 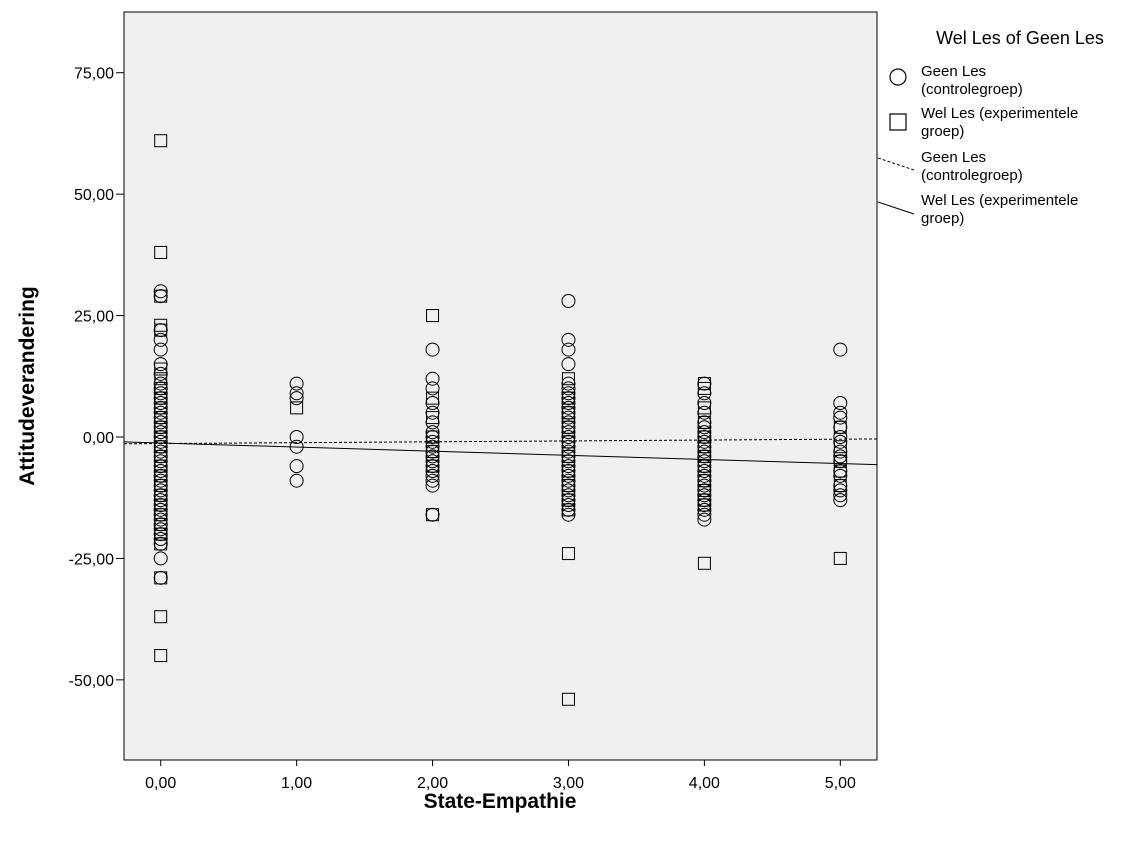 I want to click on x-axis-title: State-Empathie, so click(x=500, y=801).